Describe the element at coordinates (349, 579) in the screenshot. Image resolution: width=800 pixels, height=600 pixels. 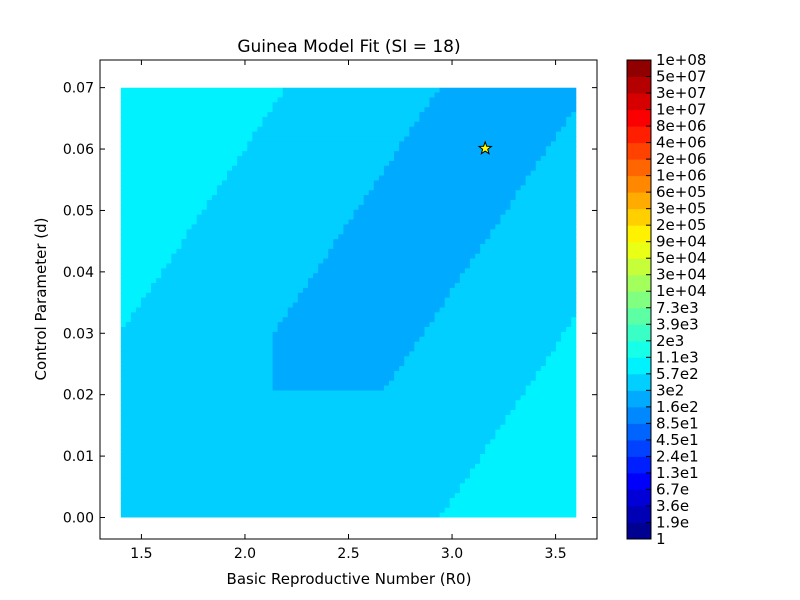
I see `x-axis-label: Basic Reproductive Number (R0)` at that location.